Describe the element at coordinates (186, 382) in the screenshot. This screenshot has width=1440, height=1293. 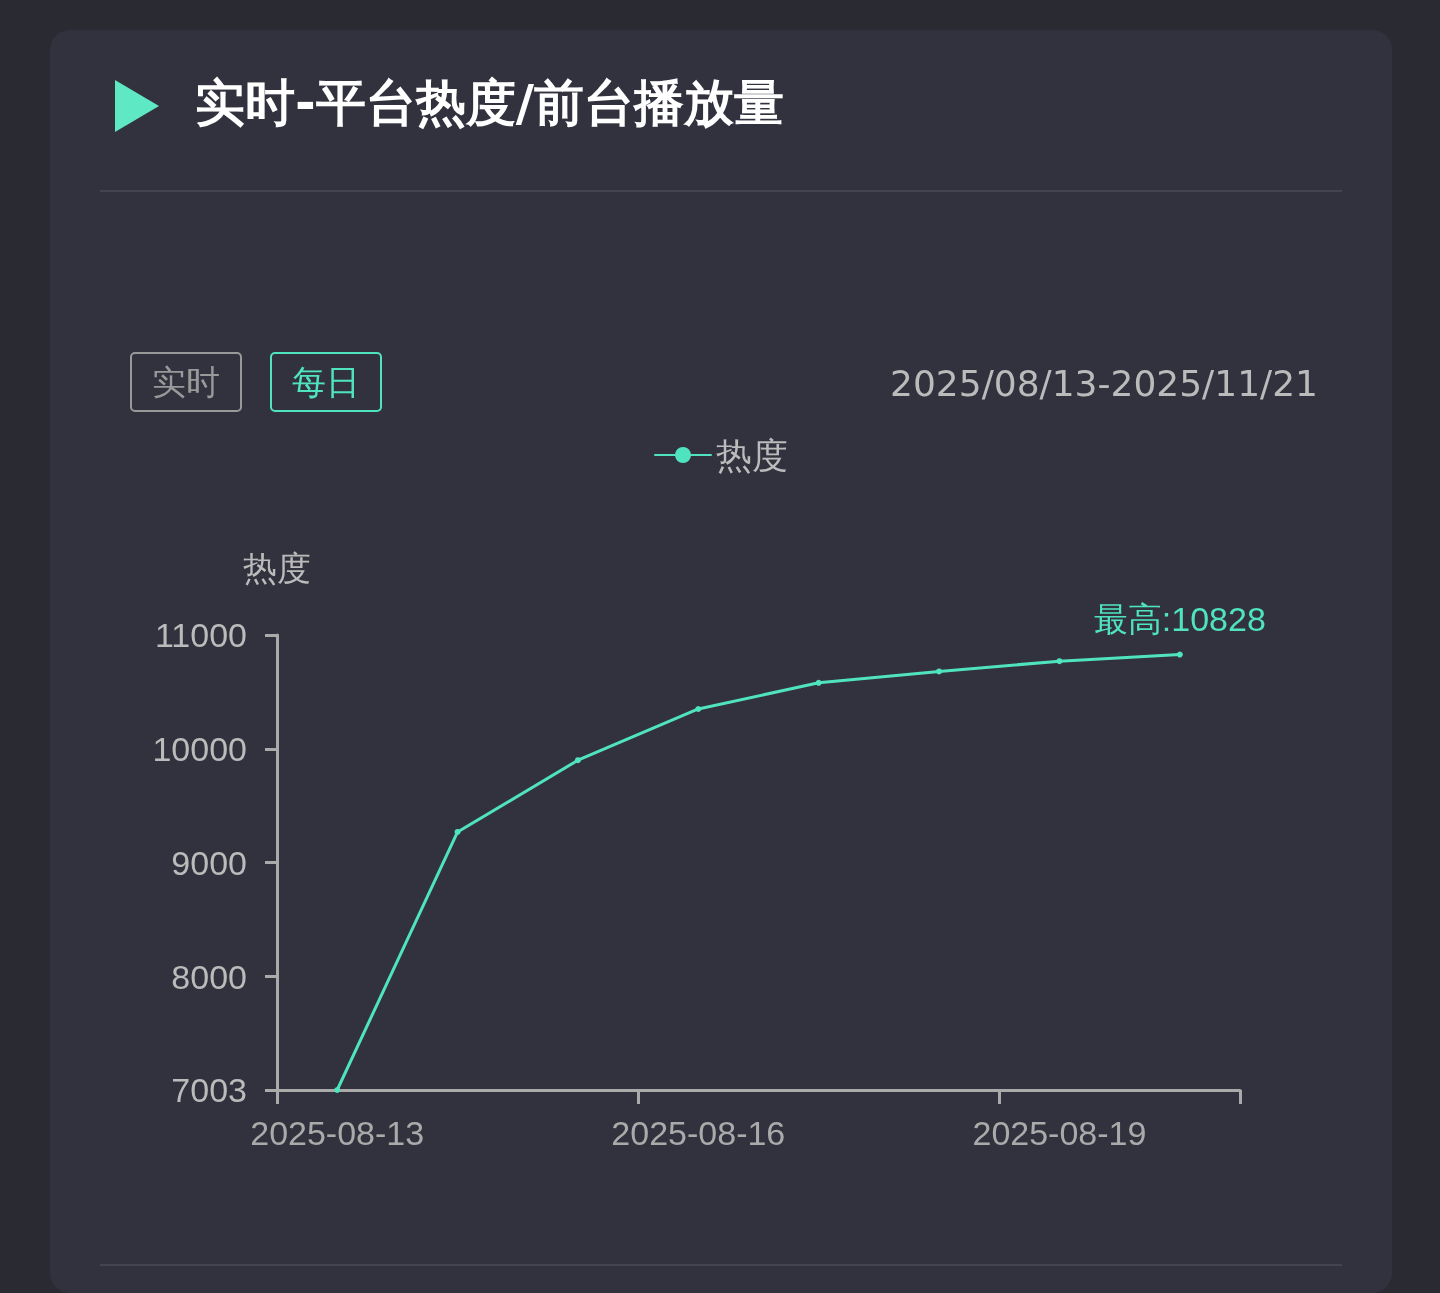
I see `text: 实时` at that location.